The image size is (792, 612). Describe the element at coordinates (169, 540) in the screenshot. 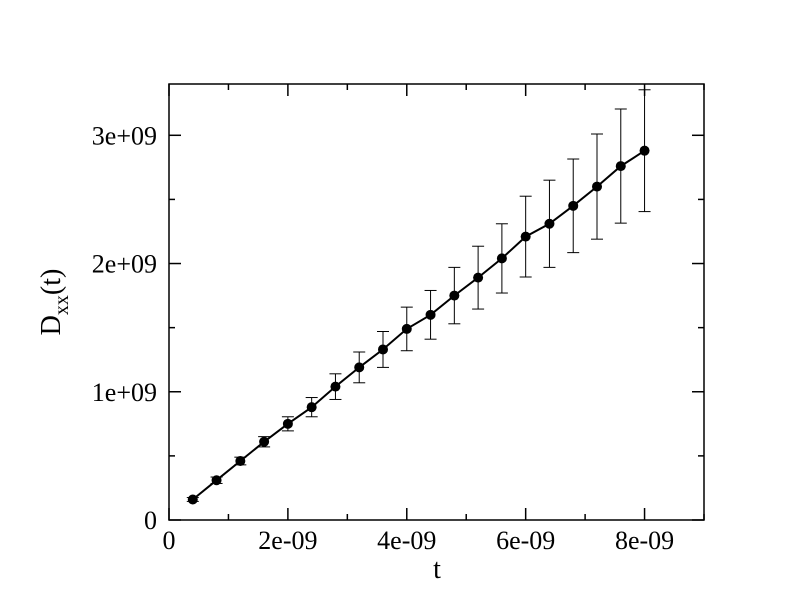

I see `x-tick-label: 0` at that location.